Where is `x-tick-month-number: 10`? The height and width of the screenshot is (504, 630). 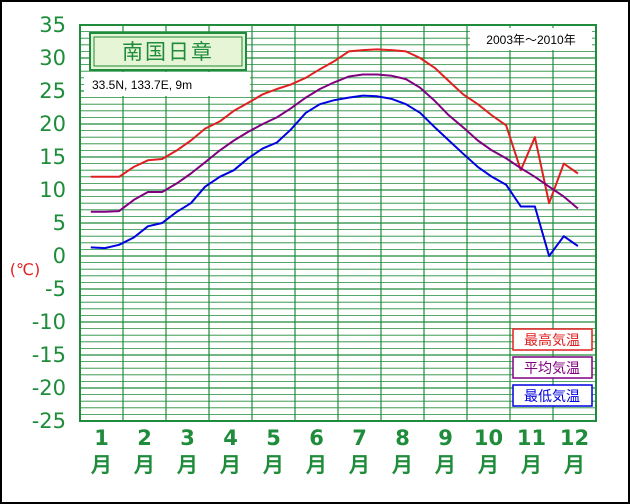
x-tick-month-number: 10 is located at coordinates (488, 438).